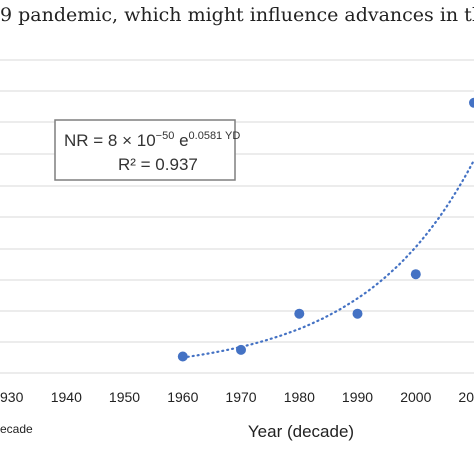 This screenshot has width=474, height=474. What do you see at coordinates (466, 397) in the screenshot?
I see `x-tick-label: 20` at bounding box center [466, 397].